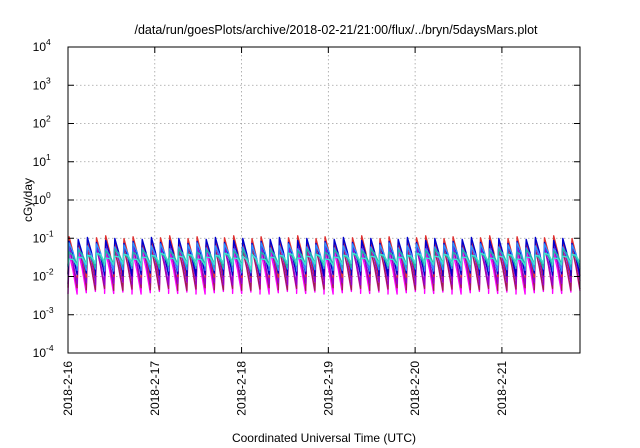 The image size is (640, 448). What do you see at coordinates (48, 42) in the screenshot?
I see `y-tick-exponent: 4` at bounding box center [48, 42].